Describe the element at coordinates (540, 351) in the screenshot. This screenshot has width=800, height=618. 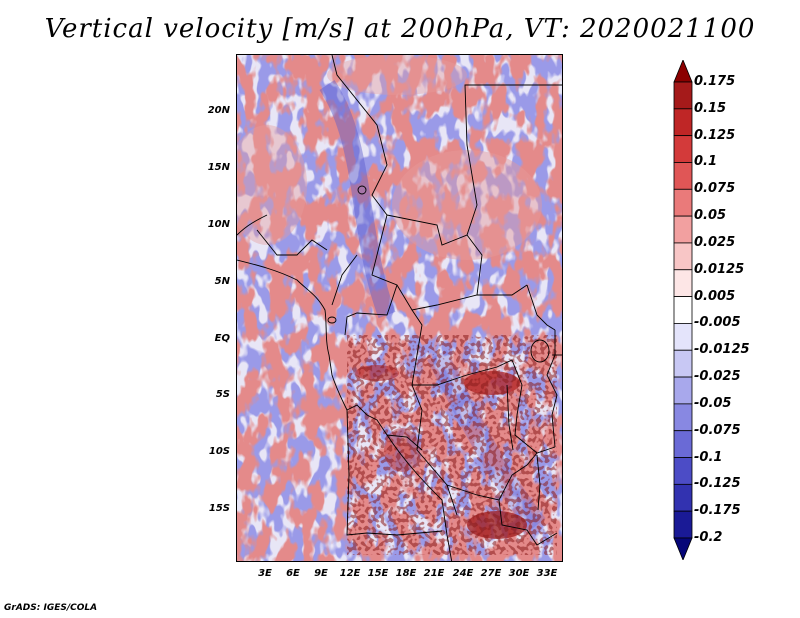
I see `lake-victoria` at that location.